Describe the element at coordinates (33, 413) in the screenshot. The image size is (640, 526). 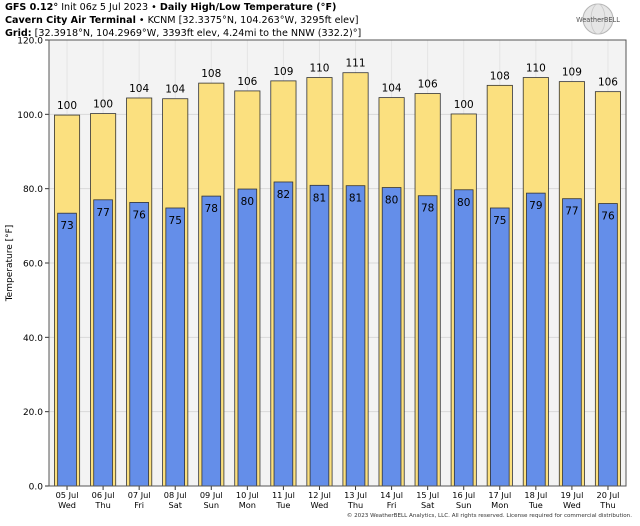
I see `y-tick-label: 20.0` at that location.